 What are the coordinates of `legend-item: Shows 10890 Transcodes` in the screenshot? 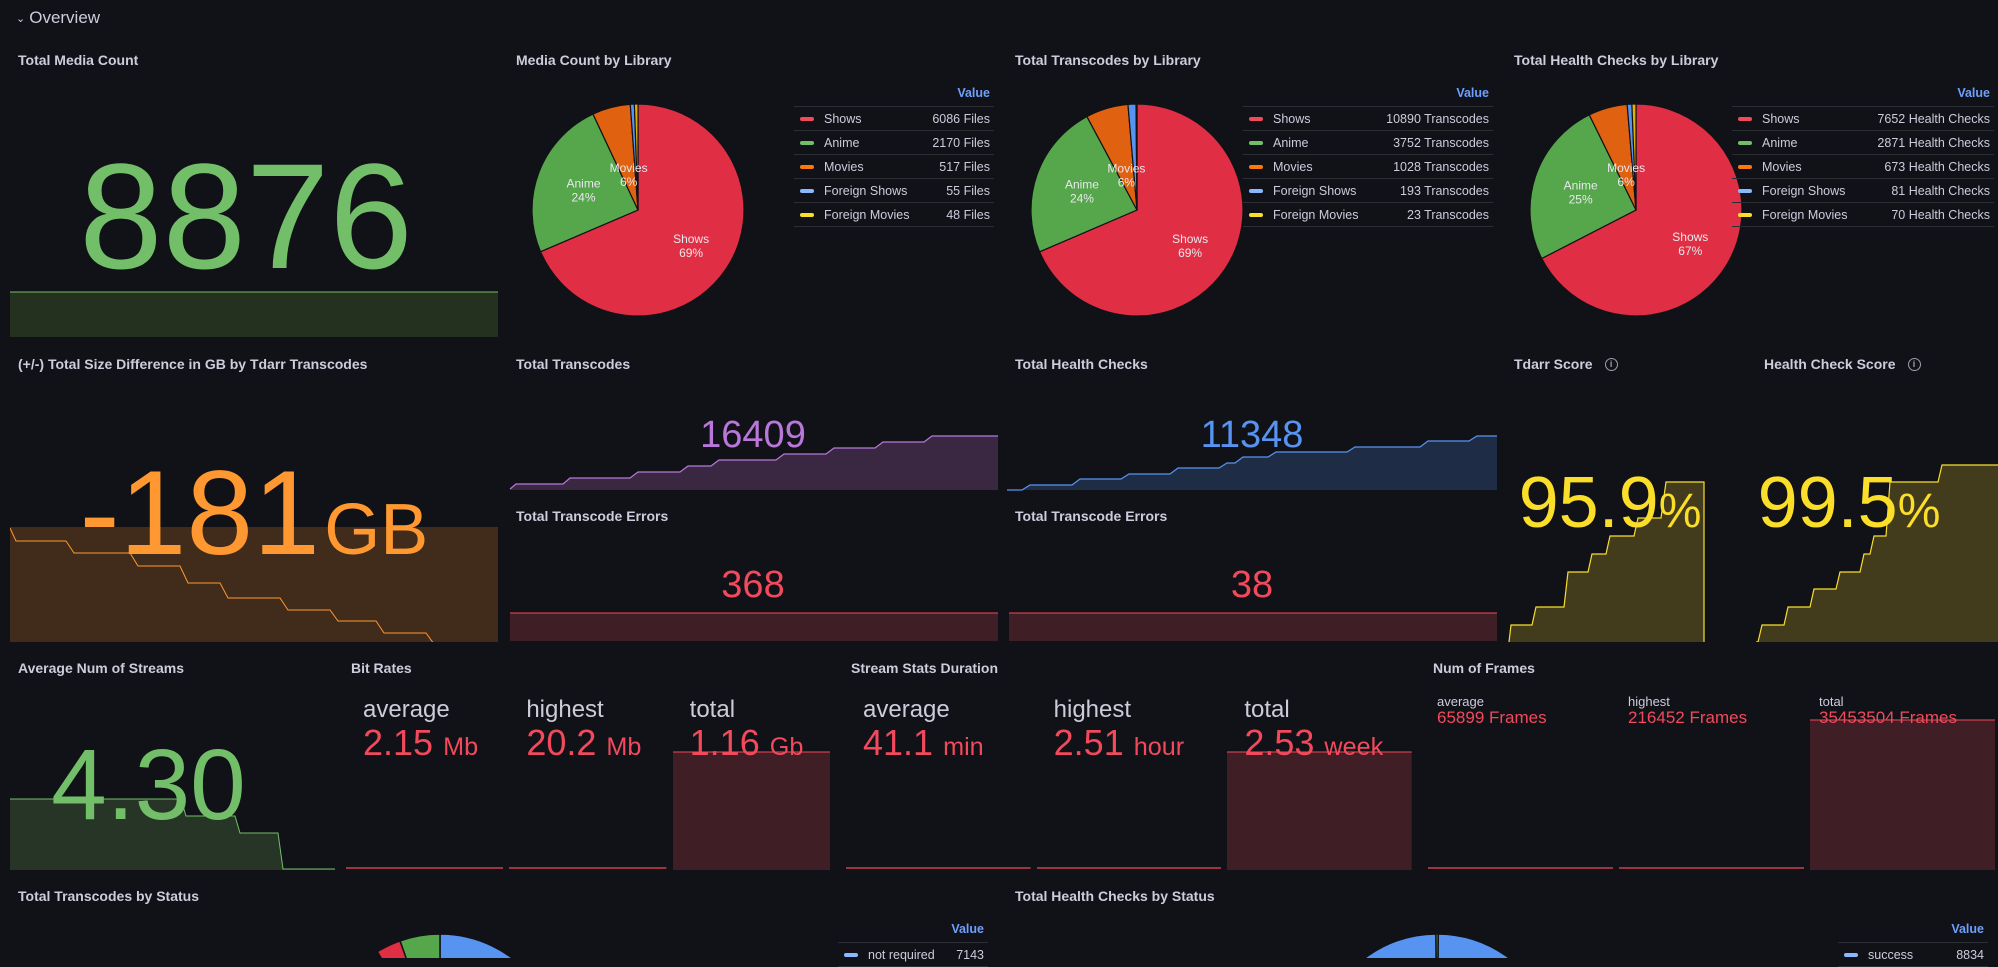 It's located at (1368, 119).